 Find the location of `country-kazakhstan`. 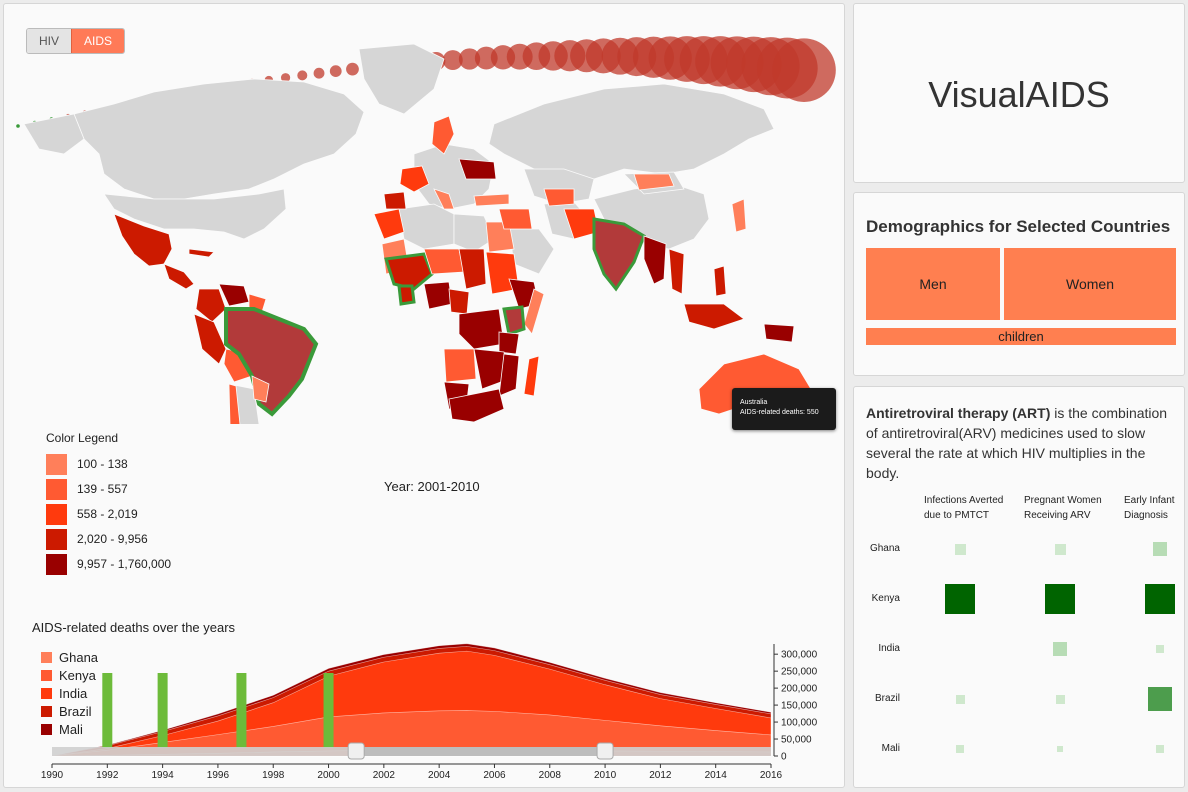

country-kazakhstan is located at coordinates (559, 186).